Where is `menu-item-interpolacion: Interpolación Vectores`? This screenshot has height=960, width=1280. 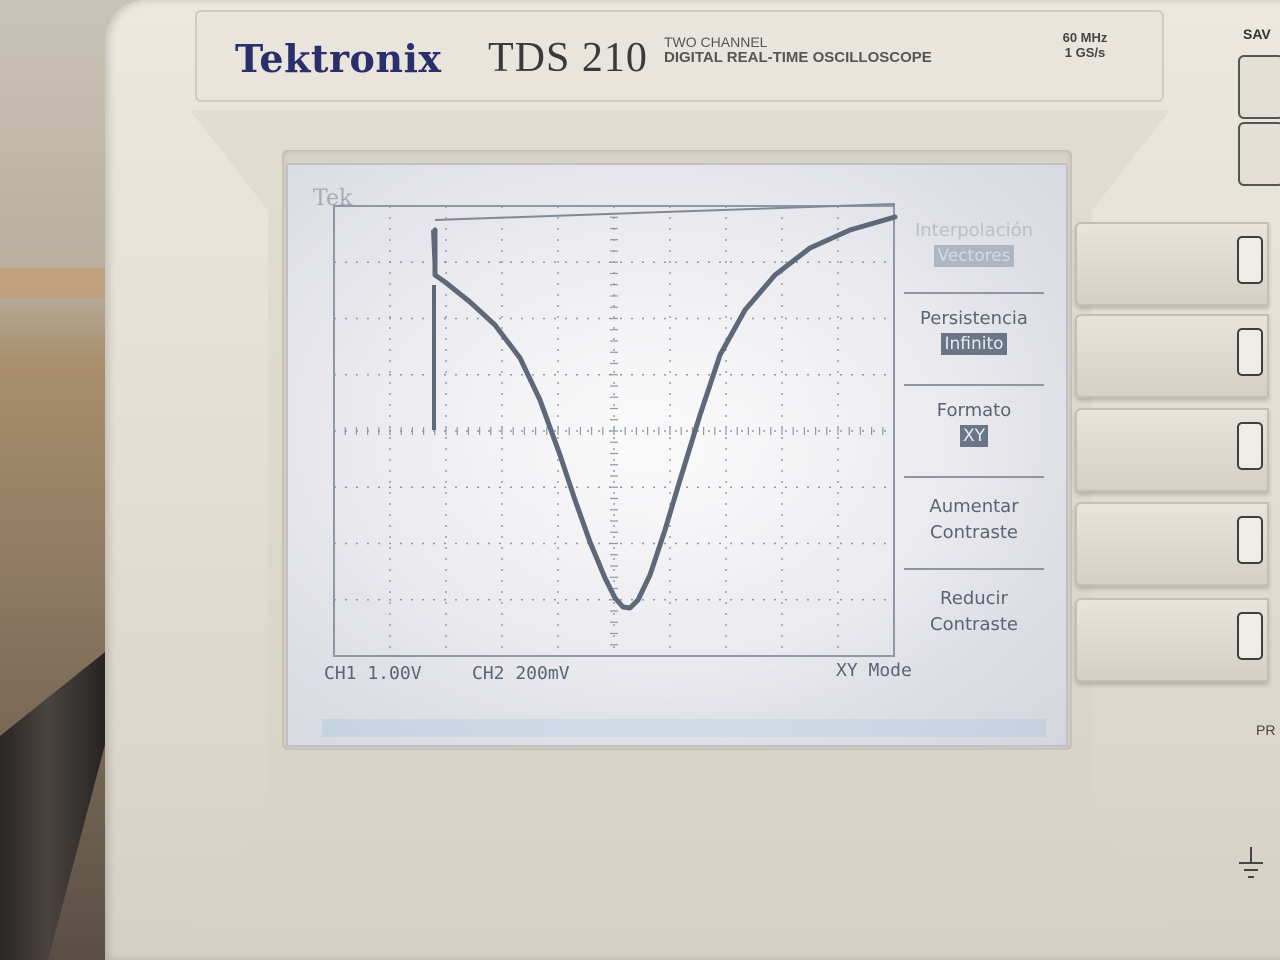
menu-item-interpolacion: Interpolación Vectores is located at coordinates (974, 245).